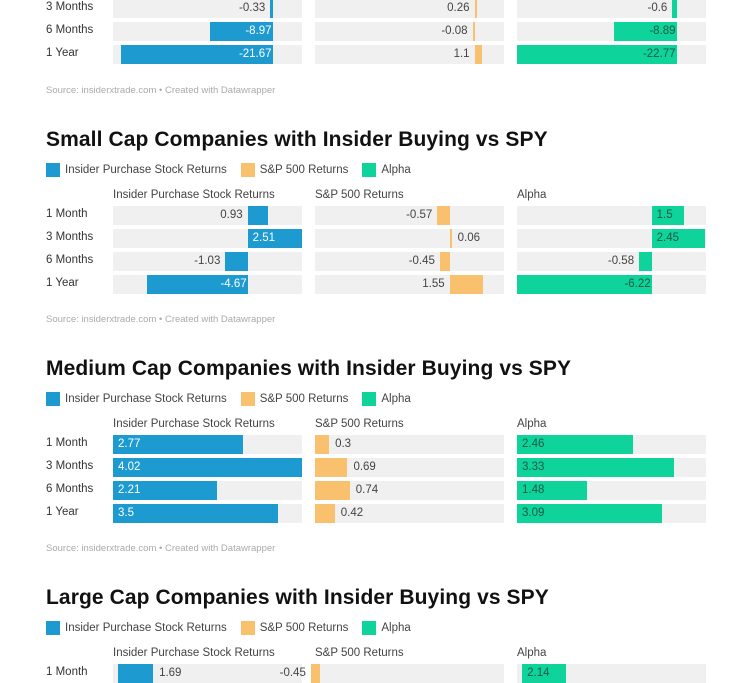 This screenshot has height=683, width=734. Describe the element at coordinates (533, 467) in the screenshot. I see `value-label: 3.33` at that location.